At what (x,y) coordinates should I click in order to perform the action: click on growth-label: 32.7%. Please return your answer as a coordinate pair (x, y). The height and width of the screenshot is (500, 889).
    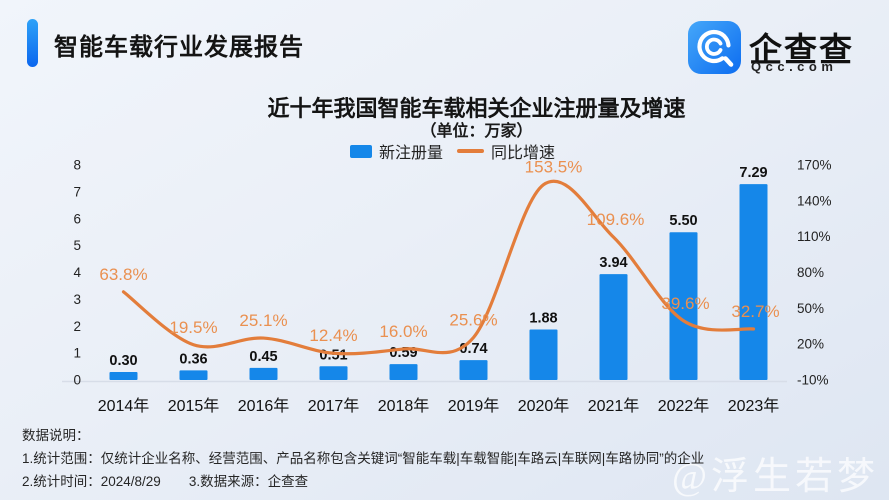
    Looking at the image, I should click on (755, 311).